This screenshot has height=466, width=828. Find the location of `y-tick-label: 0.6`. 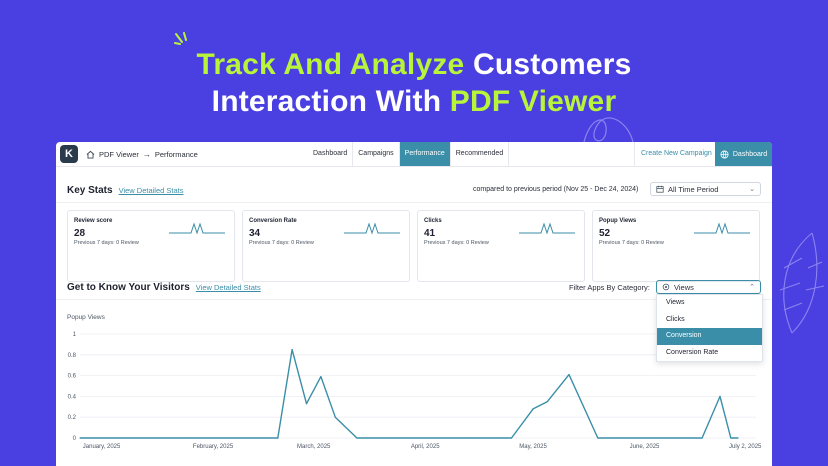

y-tick-label: 0.6 is located at coordinates (72, 377).